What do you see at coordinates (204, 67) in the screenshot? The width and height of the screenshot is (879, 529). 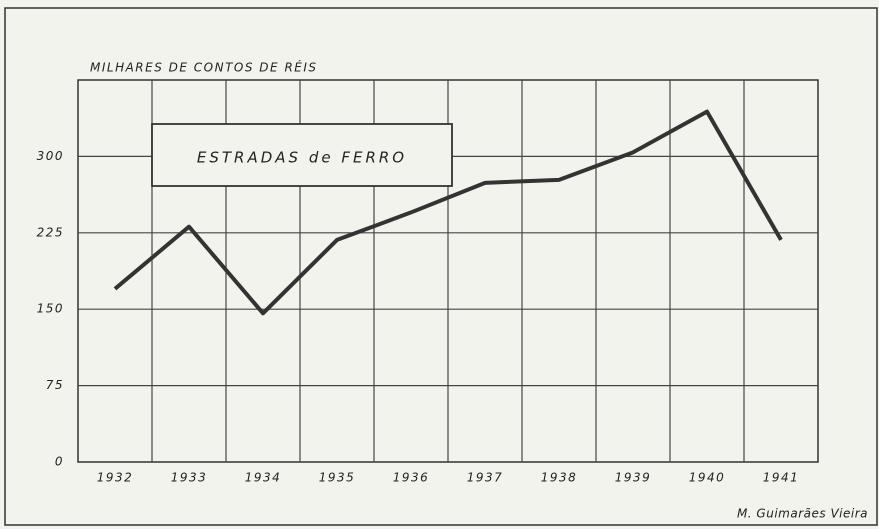 I see `y-axis-label: MILHARES DE CONTOS DE RÉIS` at bounding box center [204, 67].